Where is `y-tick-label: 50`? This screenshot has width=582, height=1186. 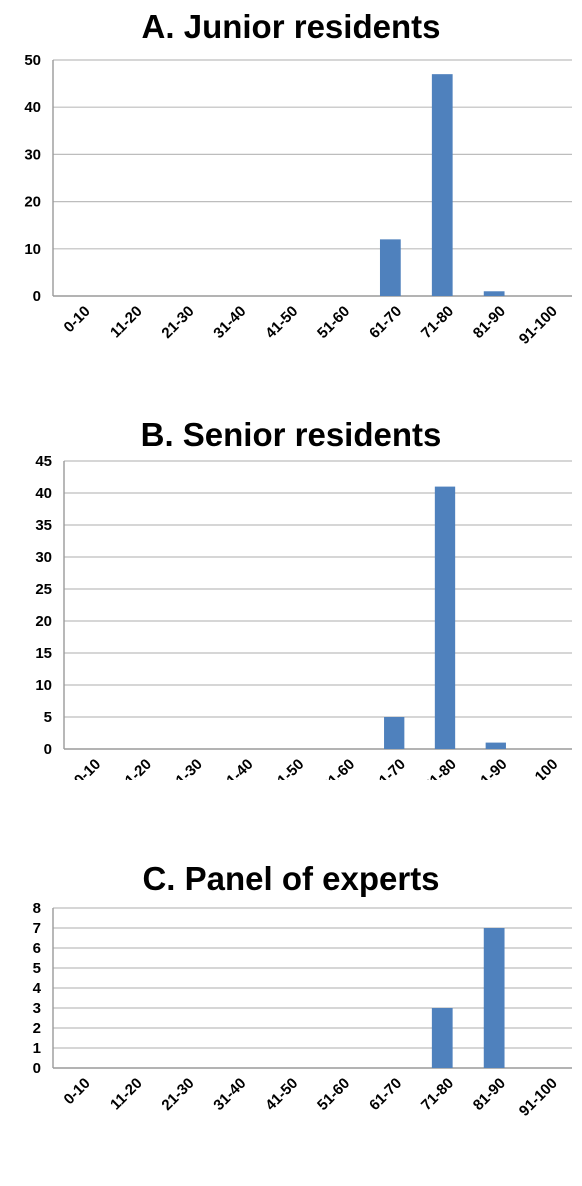 y-tick-label: 50 is located at coordinates (32, 60).